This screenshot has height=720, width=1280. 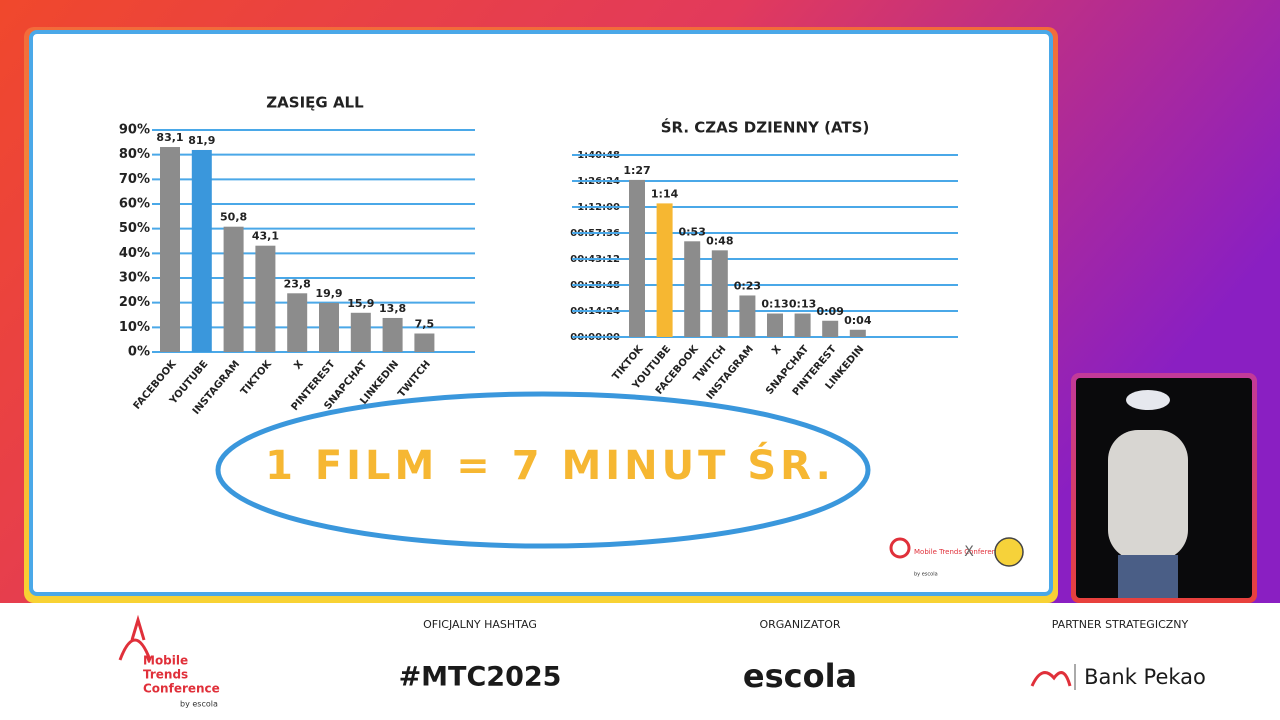 What do you see at coordinates (165, 661) in the screenshot?
I see `logo-line: Mobile` at bounding box center [165, 661].